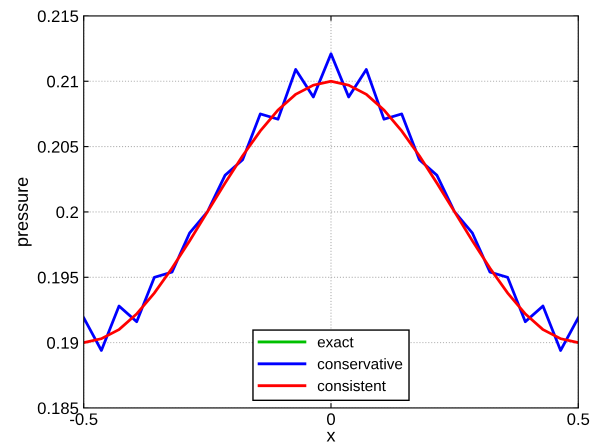  Describe the element at coordinates (360, 364) in the screenshot. I see `legend-label: conservative` at that location.